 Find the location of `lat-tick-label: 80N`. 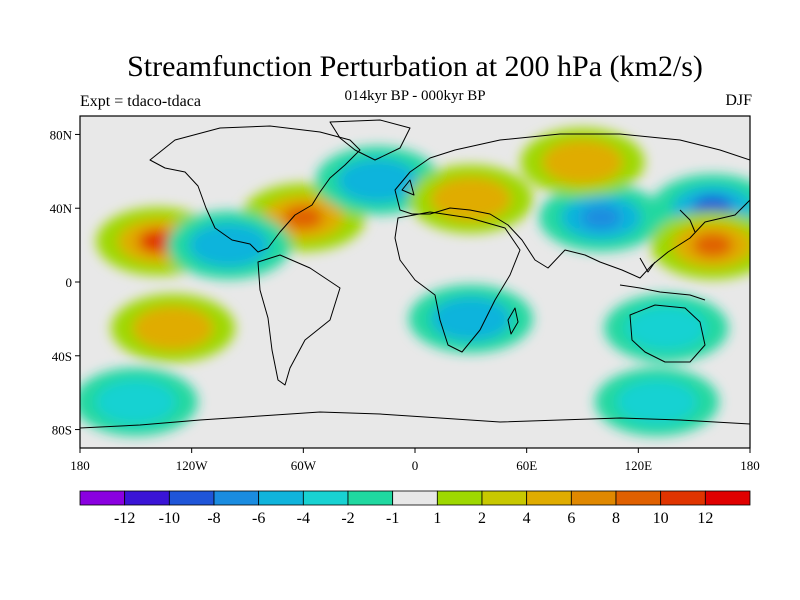

lat-tick-label: 80N is located at coordinates (61, 134).